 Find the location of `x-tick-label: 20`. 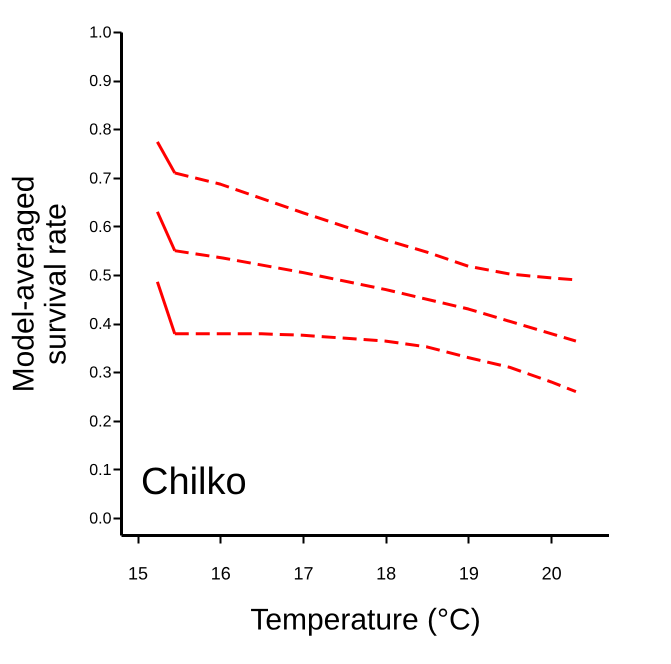

x-tick-label: 20 is located at coordinates (552, 574).